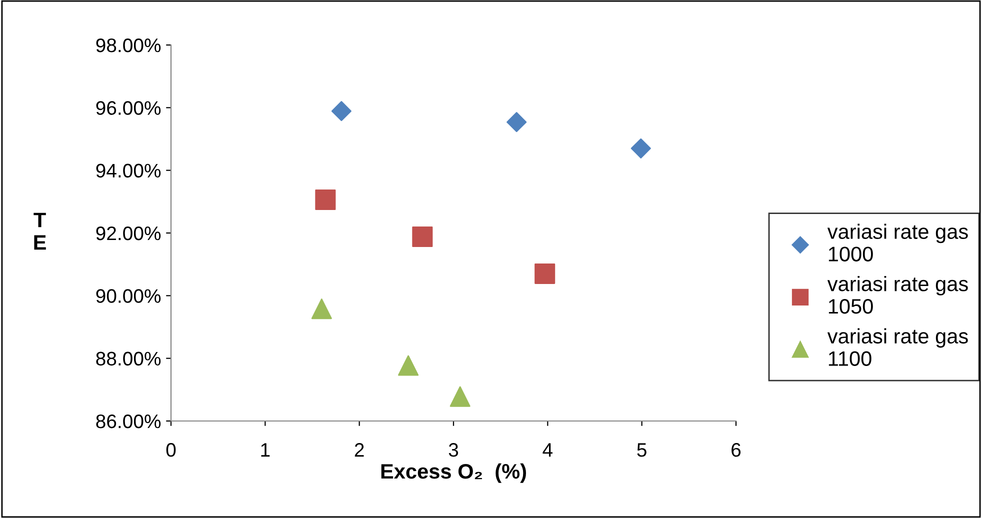  What do you see at coordinates (40, 231) in the screenshot?
I see `y-axis-title: TE` at bounding box center [40, 231].